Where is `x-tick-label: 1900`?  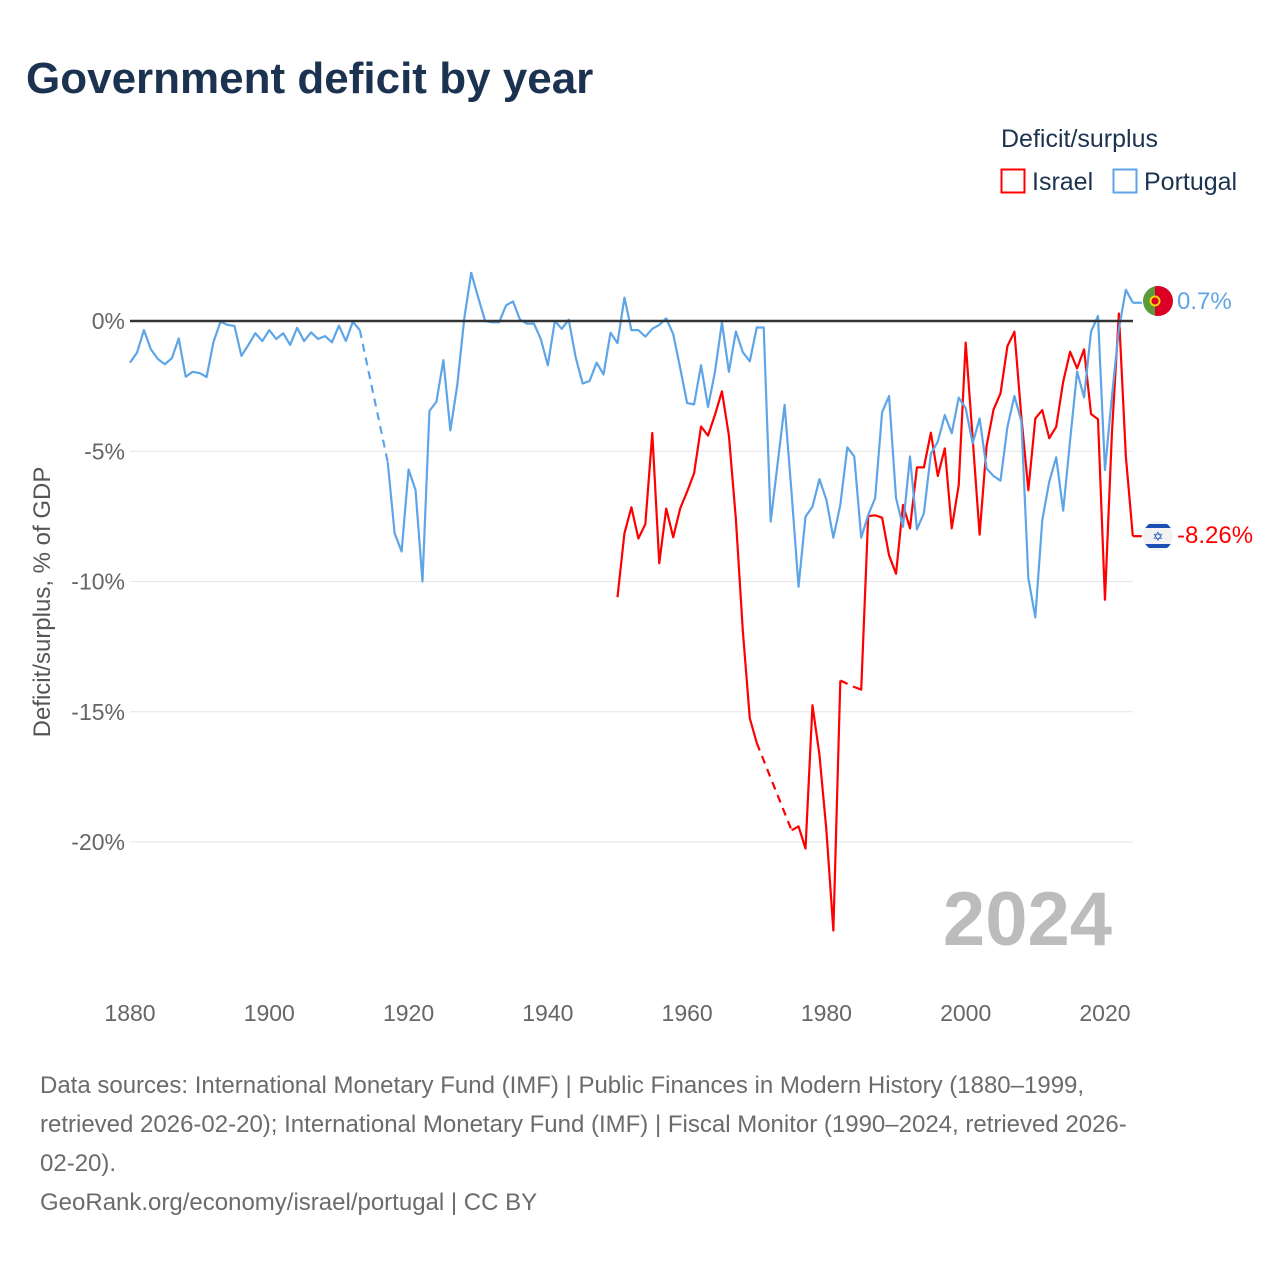
x-tick-label: 1900 is located at coordinates (269, 1013).